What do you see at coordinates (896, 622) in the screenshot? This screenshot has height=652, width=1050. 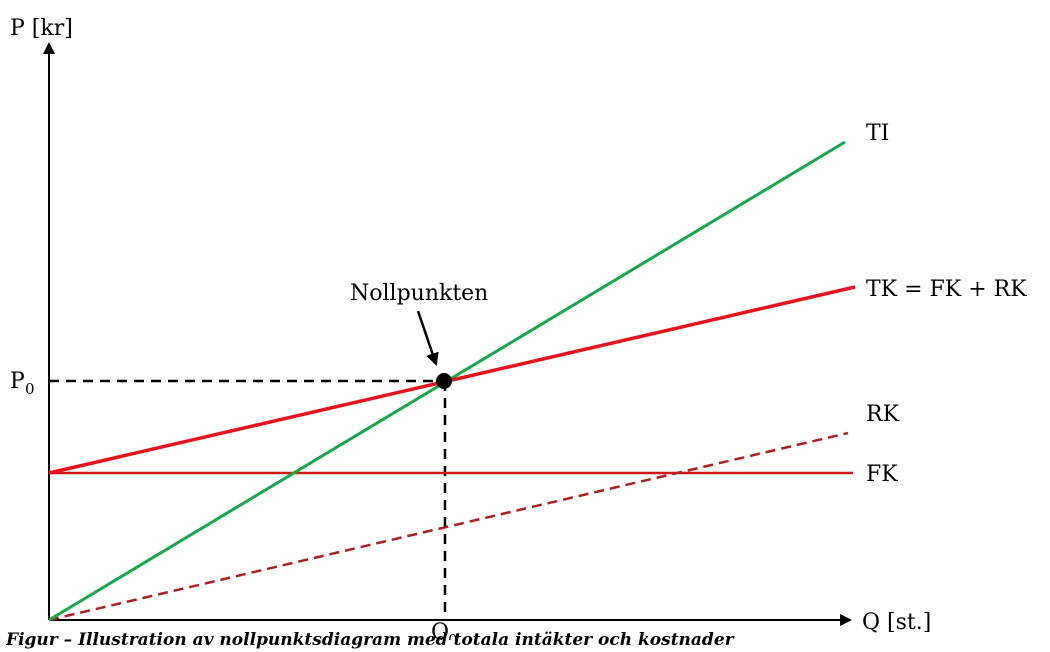 I see `x-axis-label: Q [st.]` at bounding box center [896, 622].